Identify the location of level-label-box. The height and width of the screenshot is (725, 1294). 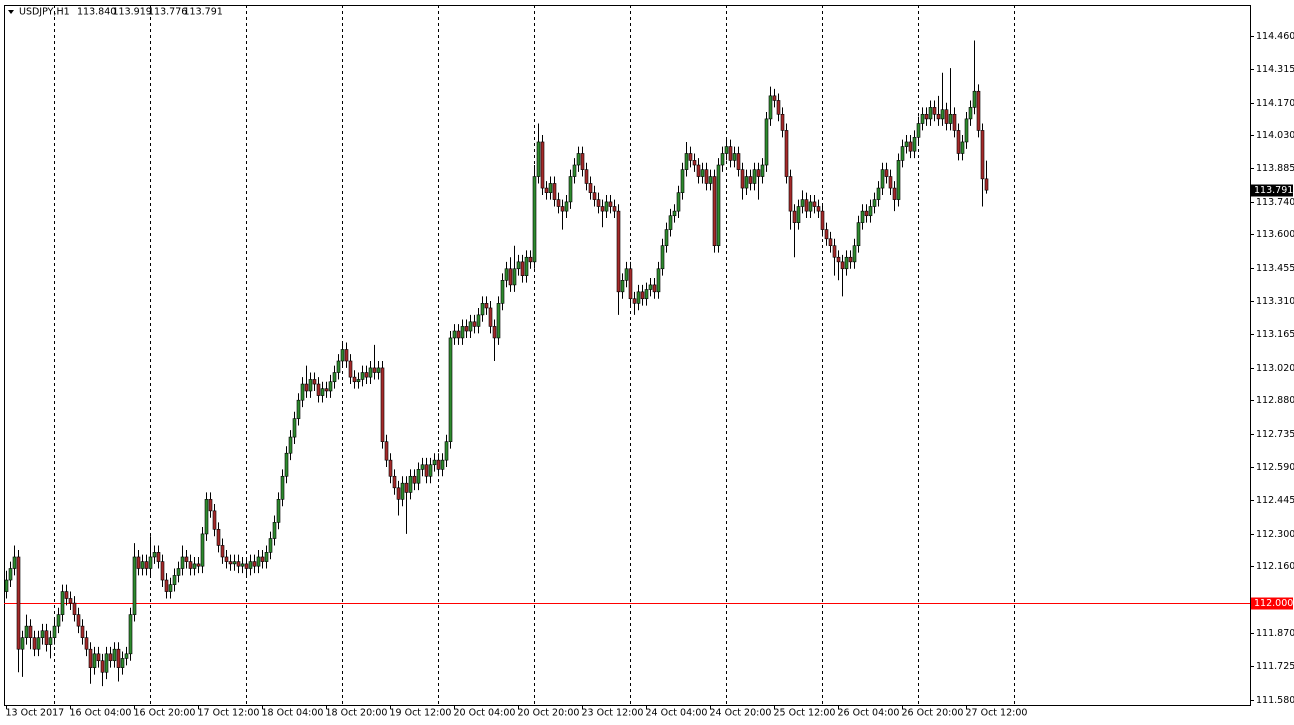
(1272, 603).